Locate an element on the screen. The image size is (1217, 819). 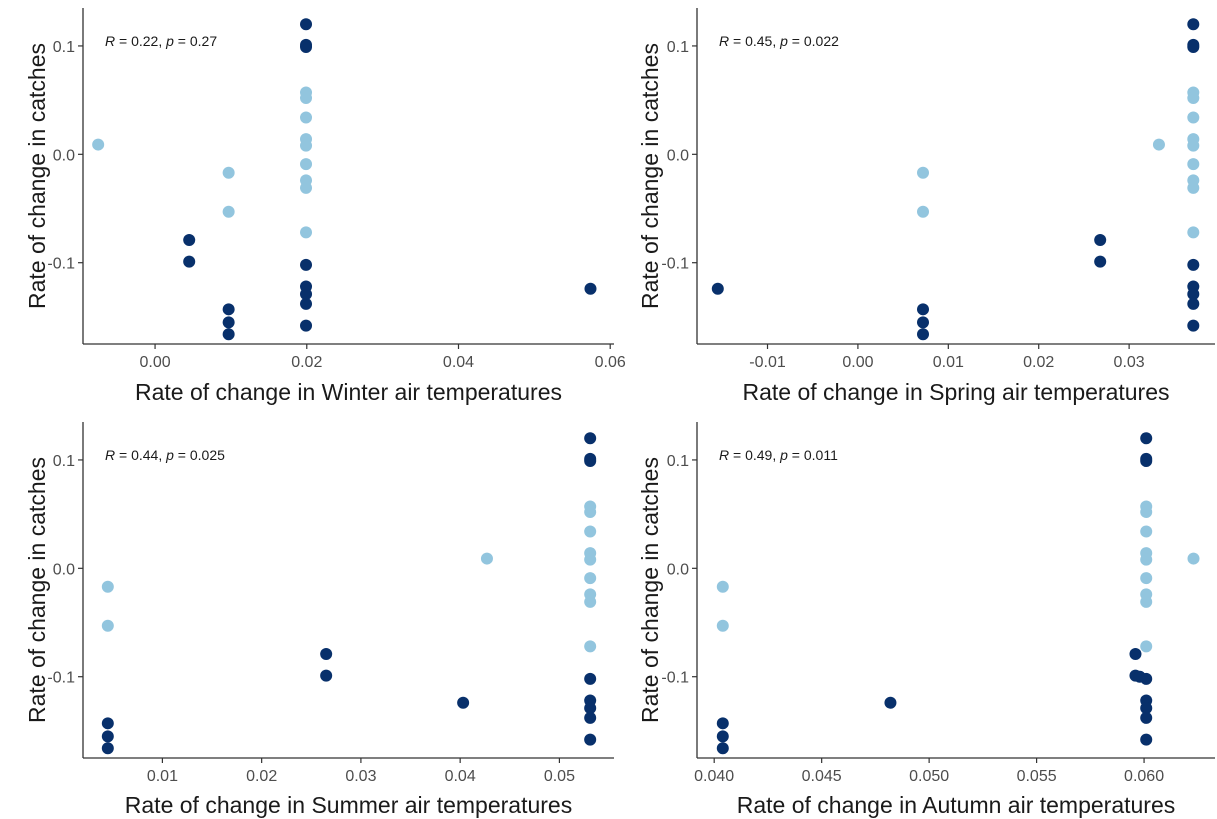
stat-value: = 0.27 is located at coordinates (195, 41).